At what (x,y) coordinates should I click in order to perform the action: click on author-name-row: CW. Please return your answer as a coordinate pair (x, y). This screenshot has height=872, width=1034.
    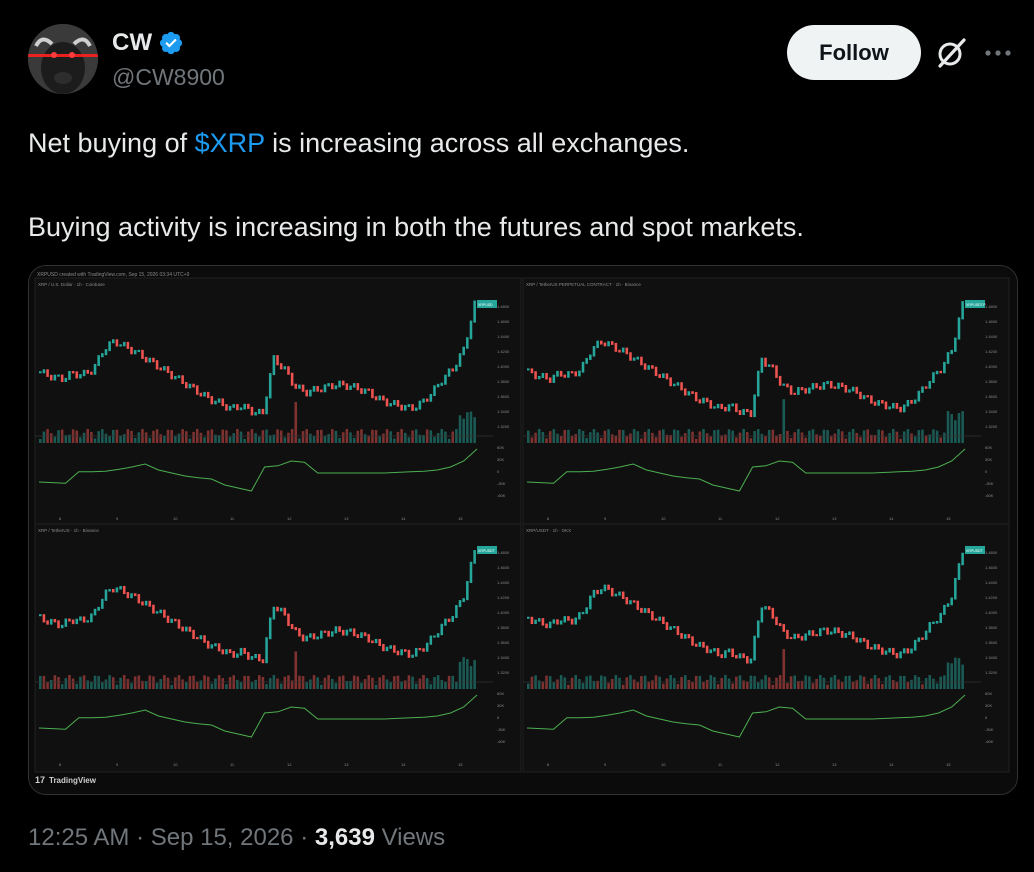
    Looking at the image, I should click on (148, 43).